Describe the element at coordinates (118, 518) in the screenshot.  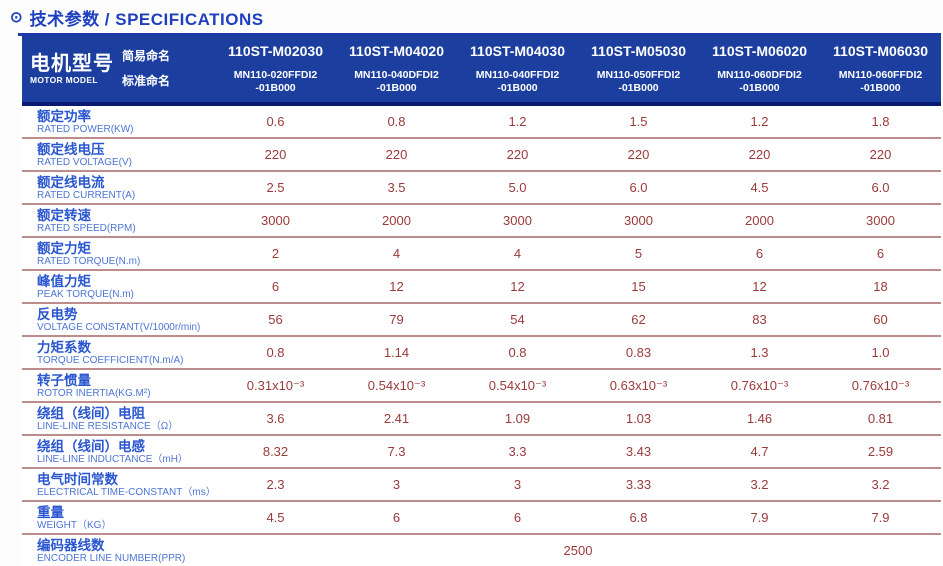
I see `spec-row-label: 重量 WEIGHT（KG）` at that location.